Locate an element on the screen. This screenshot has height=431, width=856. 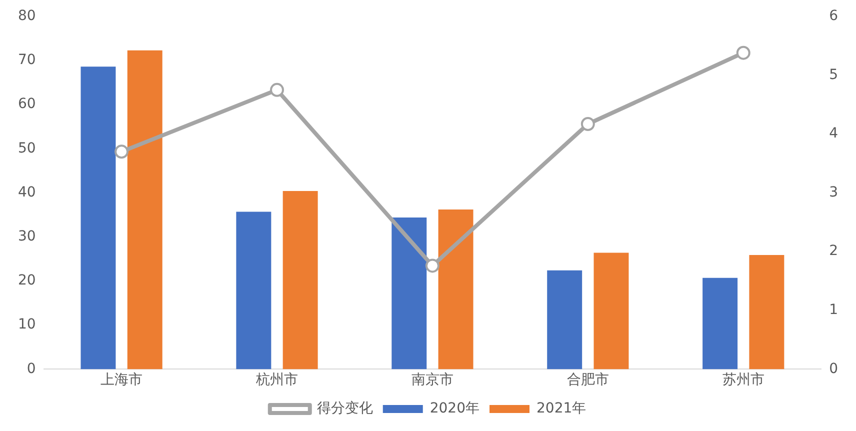
y2-tick-label: 4 is located at coordinates (833, 134).